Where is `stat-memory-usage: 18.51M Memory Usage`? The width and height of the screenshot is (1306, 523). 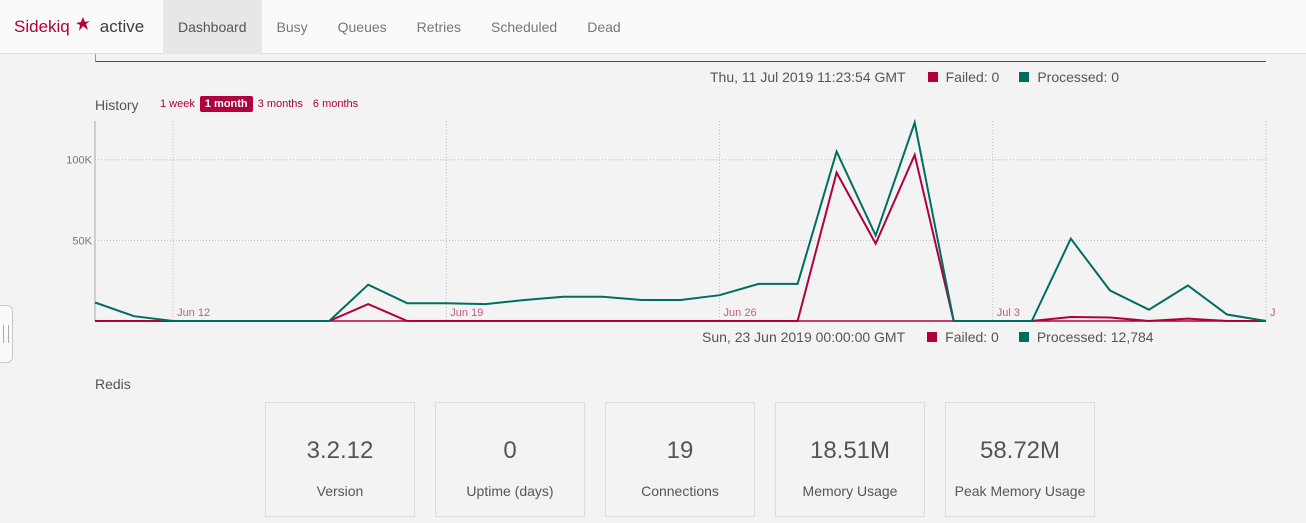
stat-memory-usage: 18.51M Memory Usage is located at coordinates (850, 459).